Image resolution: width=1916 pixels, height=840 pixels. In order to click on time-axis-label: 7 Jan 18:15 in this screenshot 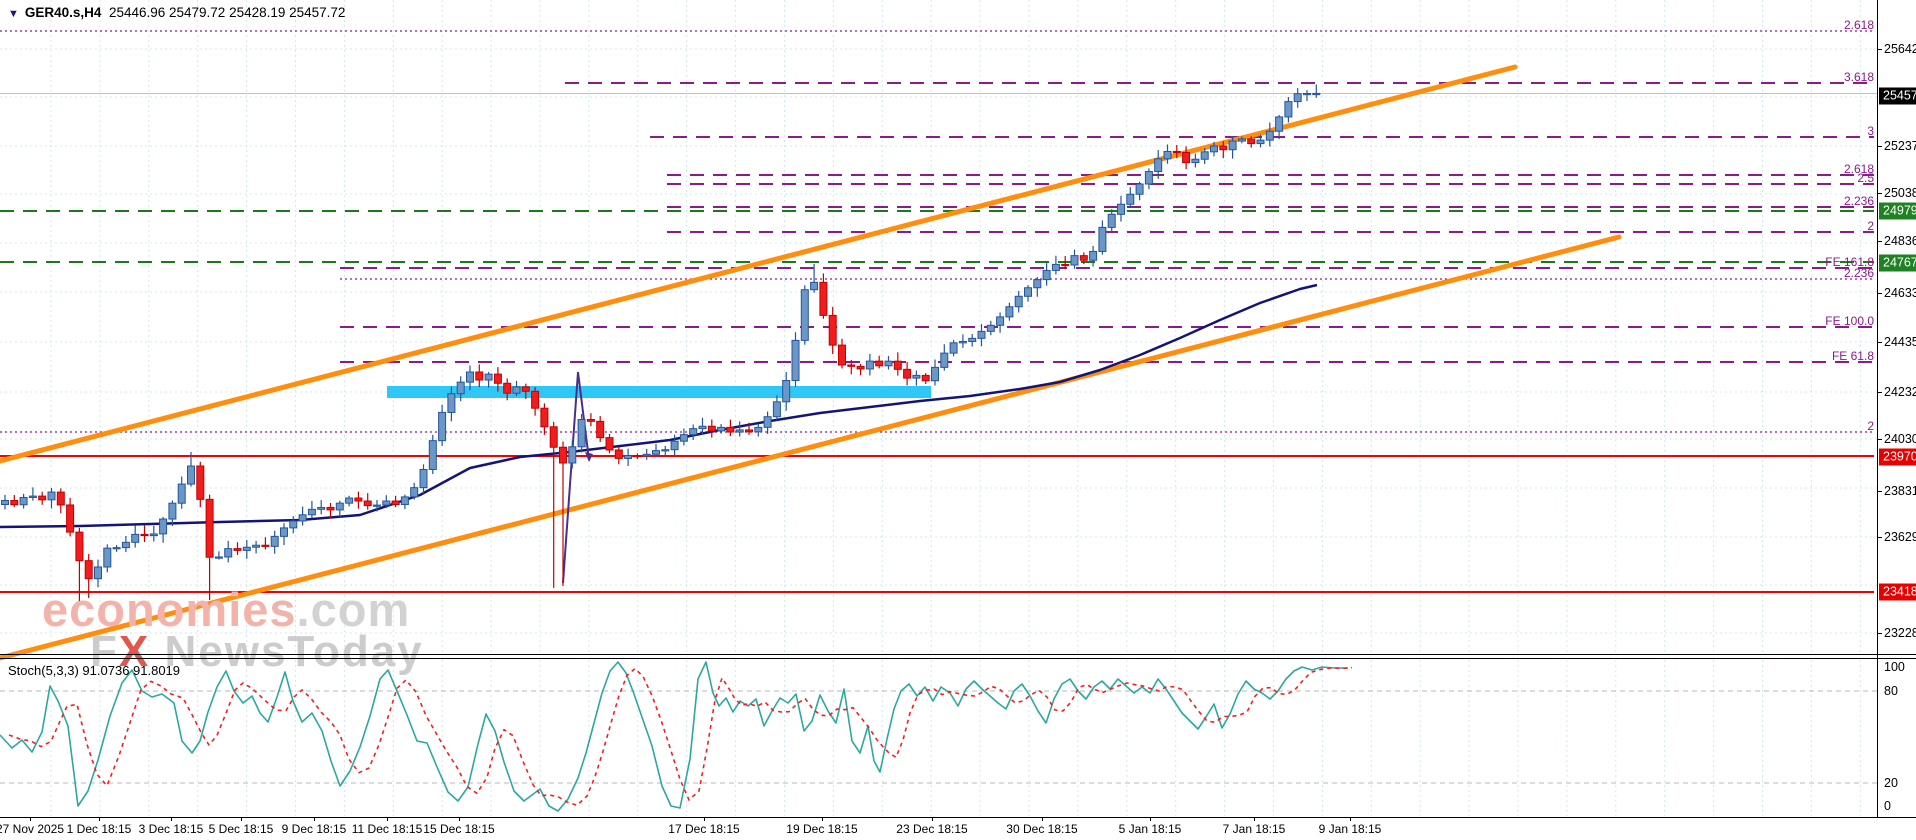, I will do `click(1254, 829)`.